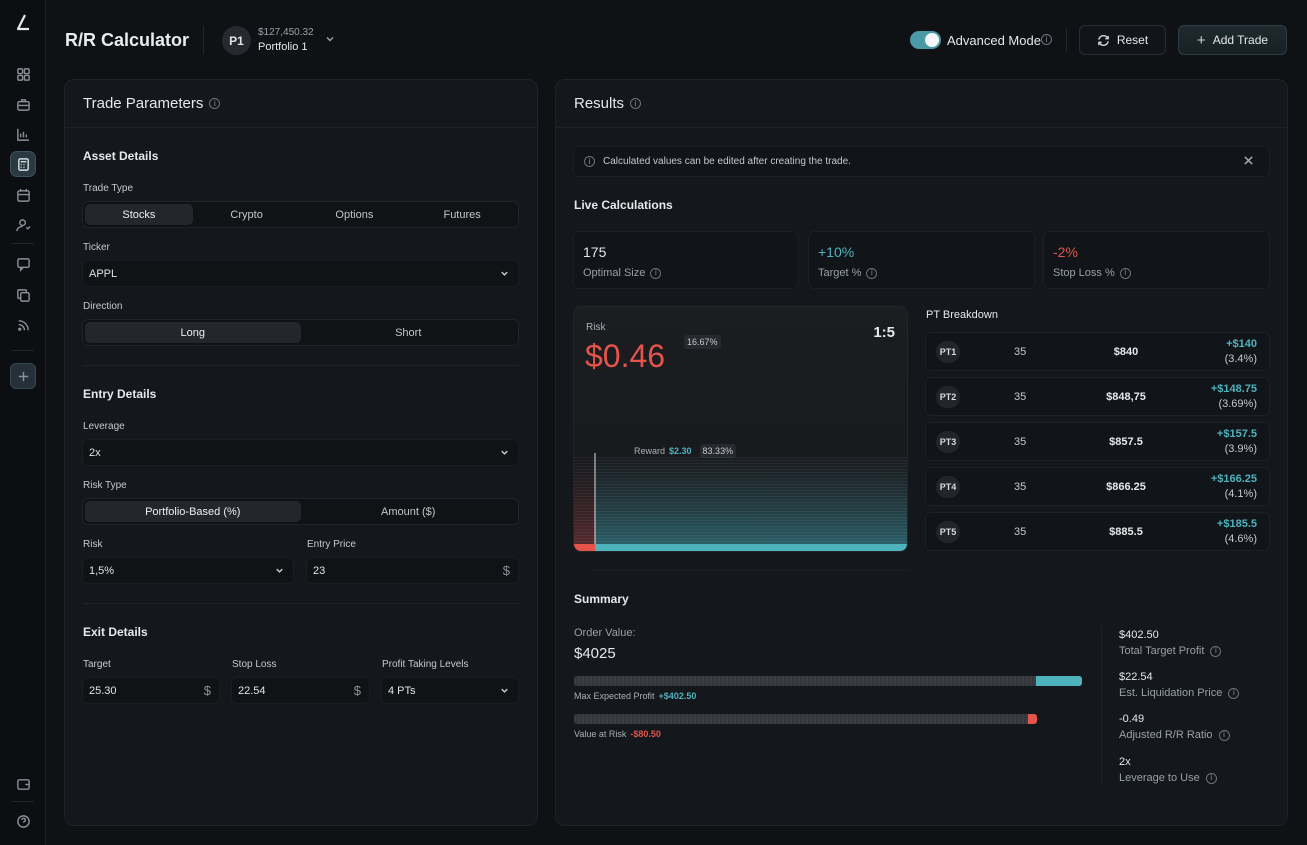 The height and width of the screenshot is (845, 1307). I want to click on rss-icon, so click(23, 325).